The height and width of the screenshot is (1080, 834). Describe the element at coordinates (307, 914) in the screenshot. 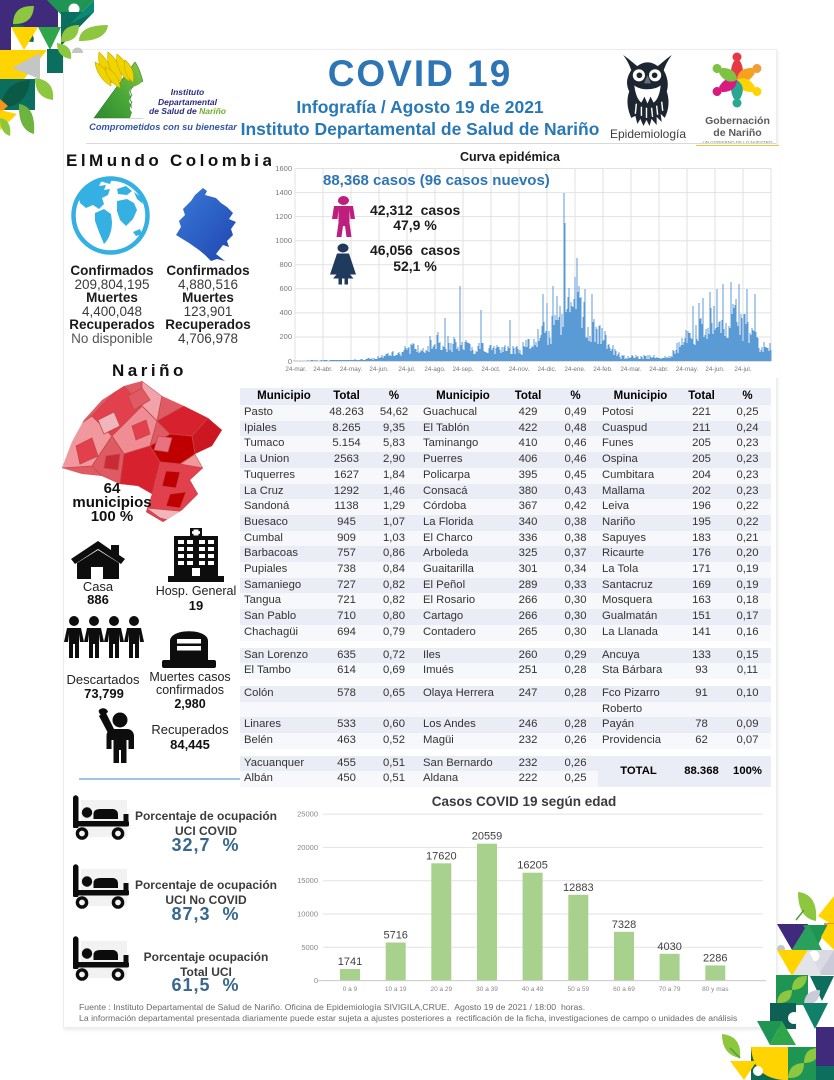

I see `svg-text: 10000` at that location.